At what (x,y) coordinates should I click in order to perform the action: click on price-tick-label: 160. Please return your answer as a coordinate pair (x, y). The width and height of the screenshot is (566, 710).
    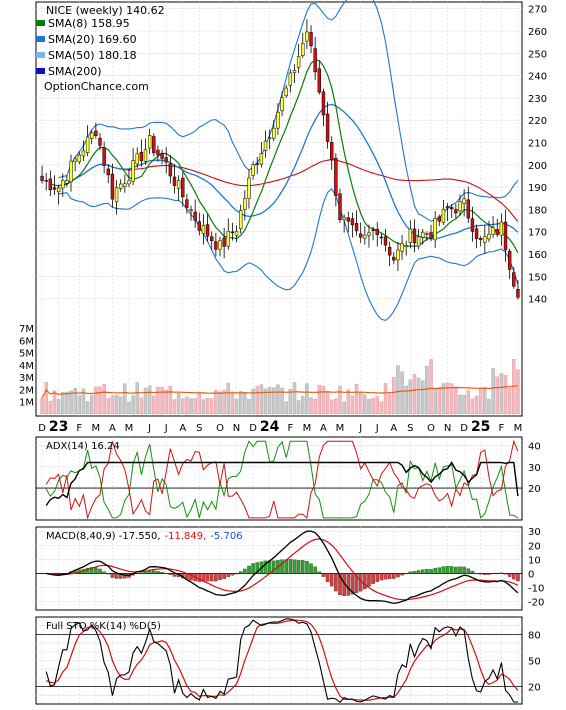
    Looking at the image, I should click on (537, 255).